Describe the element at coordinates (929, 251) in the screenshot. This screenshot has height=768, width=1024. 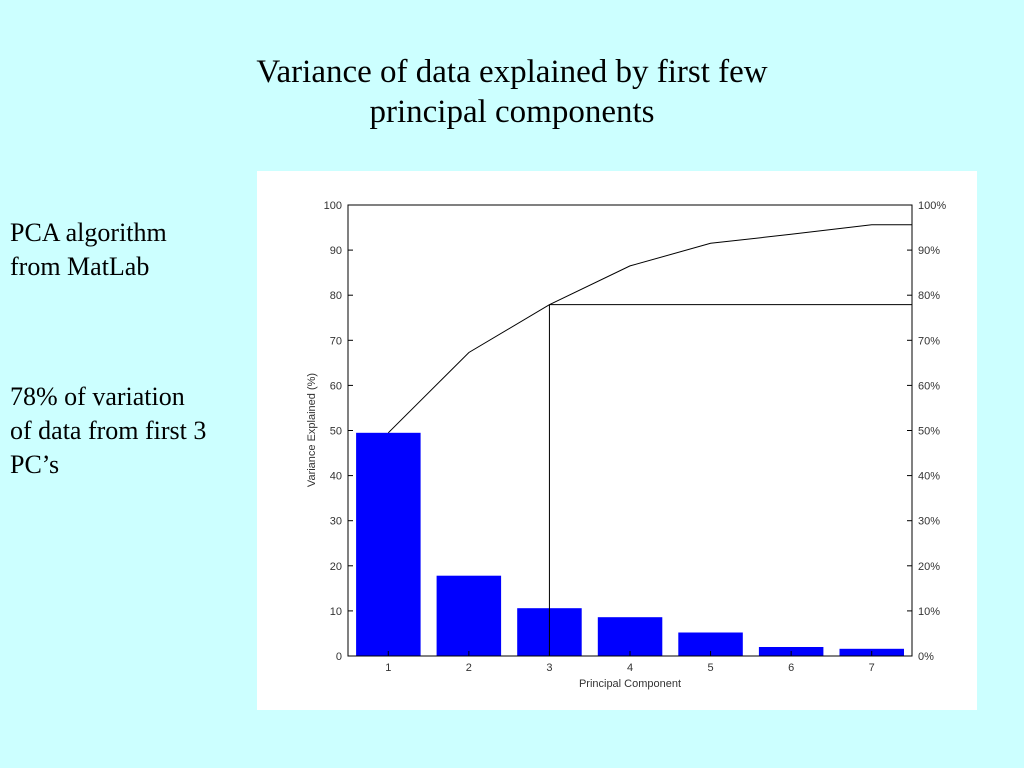
I see `y-right-tick-label: 90%` at that location.